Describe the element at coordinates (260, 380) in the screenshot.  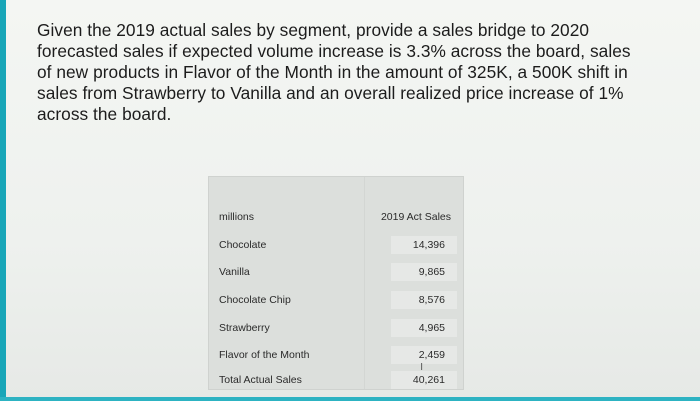
I see `row-label: Total Actual Sales` at that location.